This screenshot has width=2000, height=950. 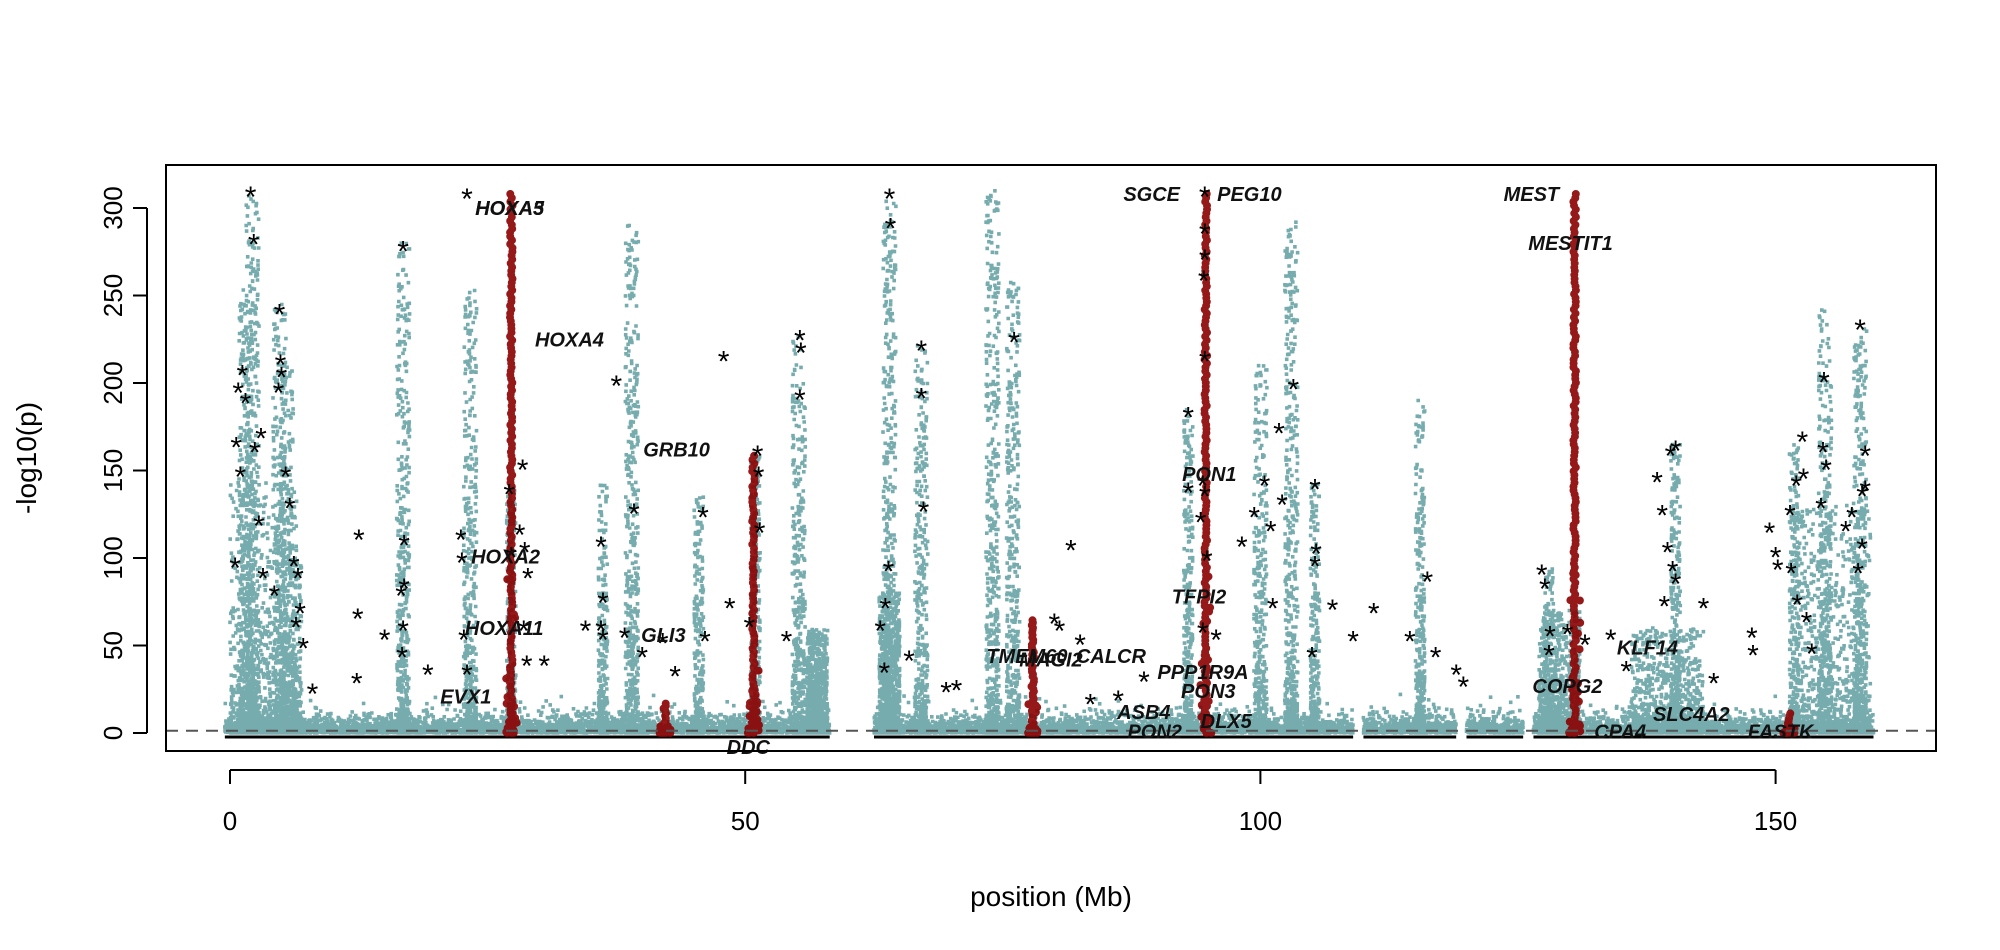 What do you see at coordinates (286, 477) in the screenshot?
I see `top-hit-star-16: *` at bounding box center [286, 477].